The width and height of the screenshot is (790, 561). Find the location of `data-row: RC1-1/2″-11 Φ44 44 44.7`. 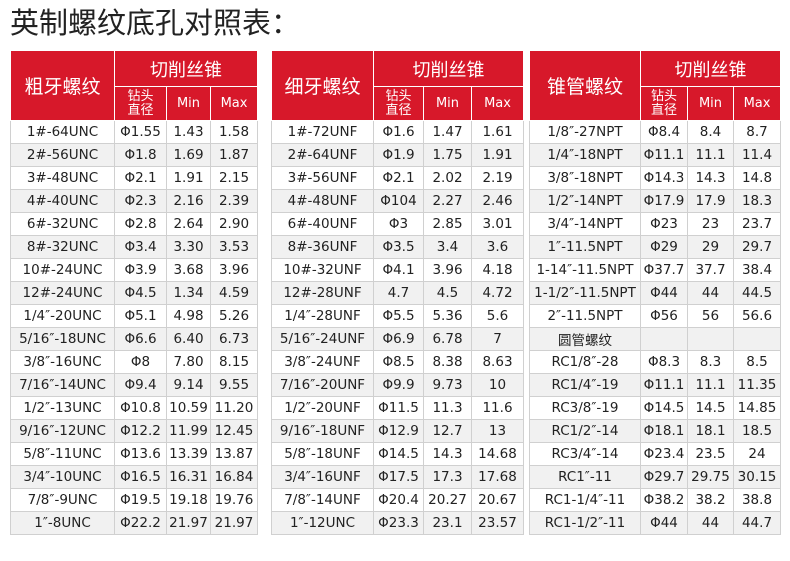

data-row: RC1-1/2″-11 Φ44 44 44.7 is located at coordinates (655, 523).